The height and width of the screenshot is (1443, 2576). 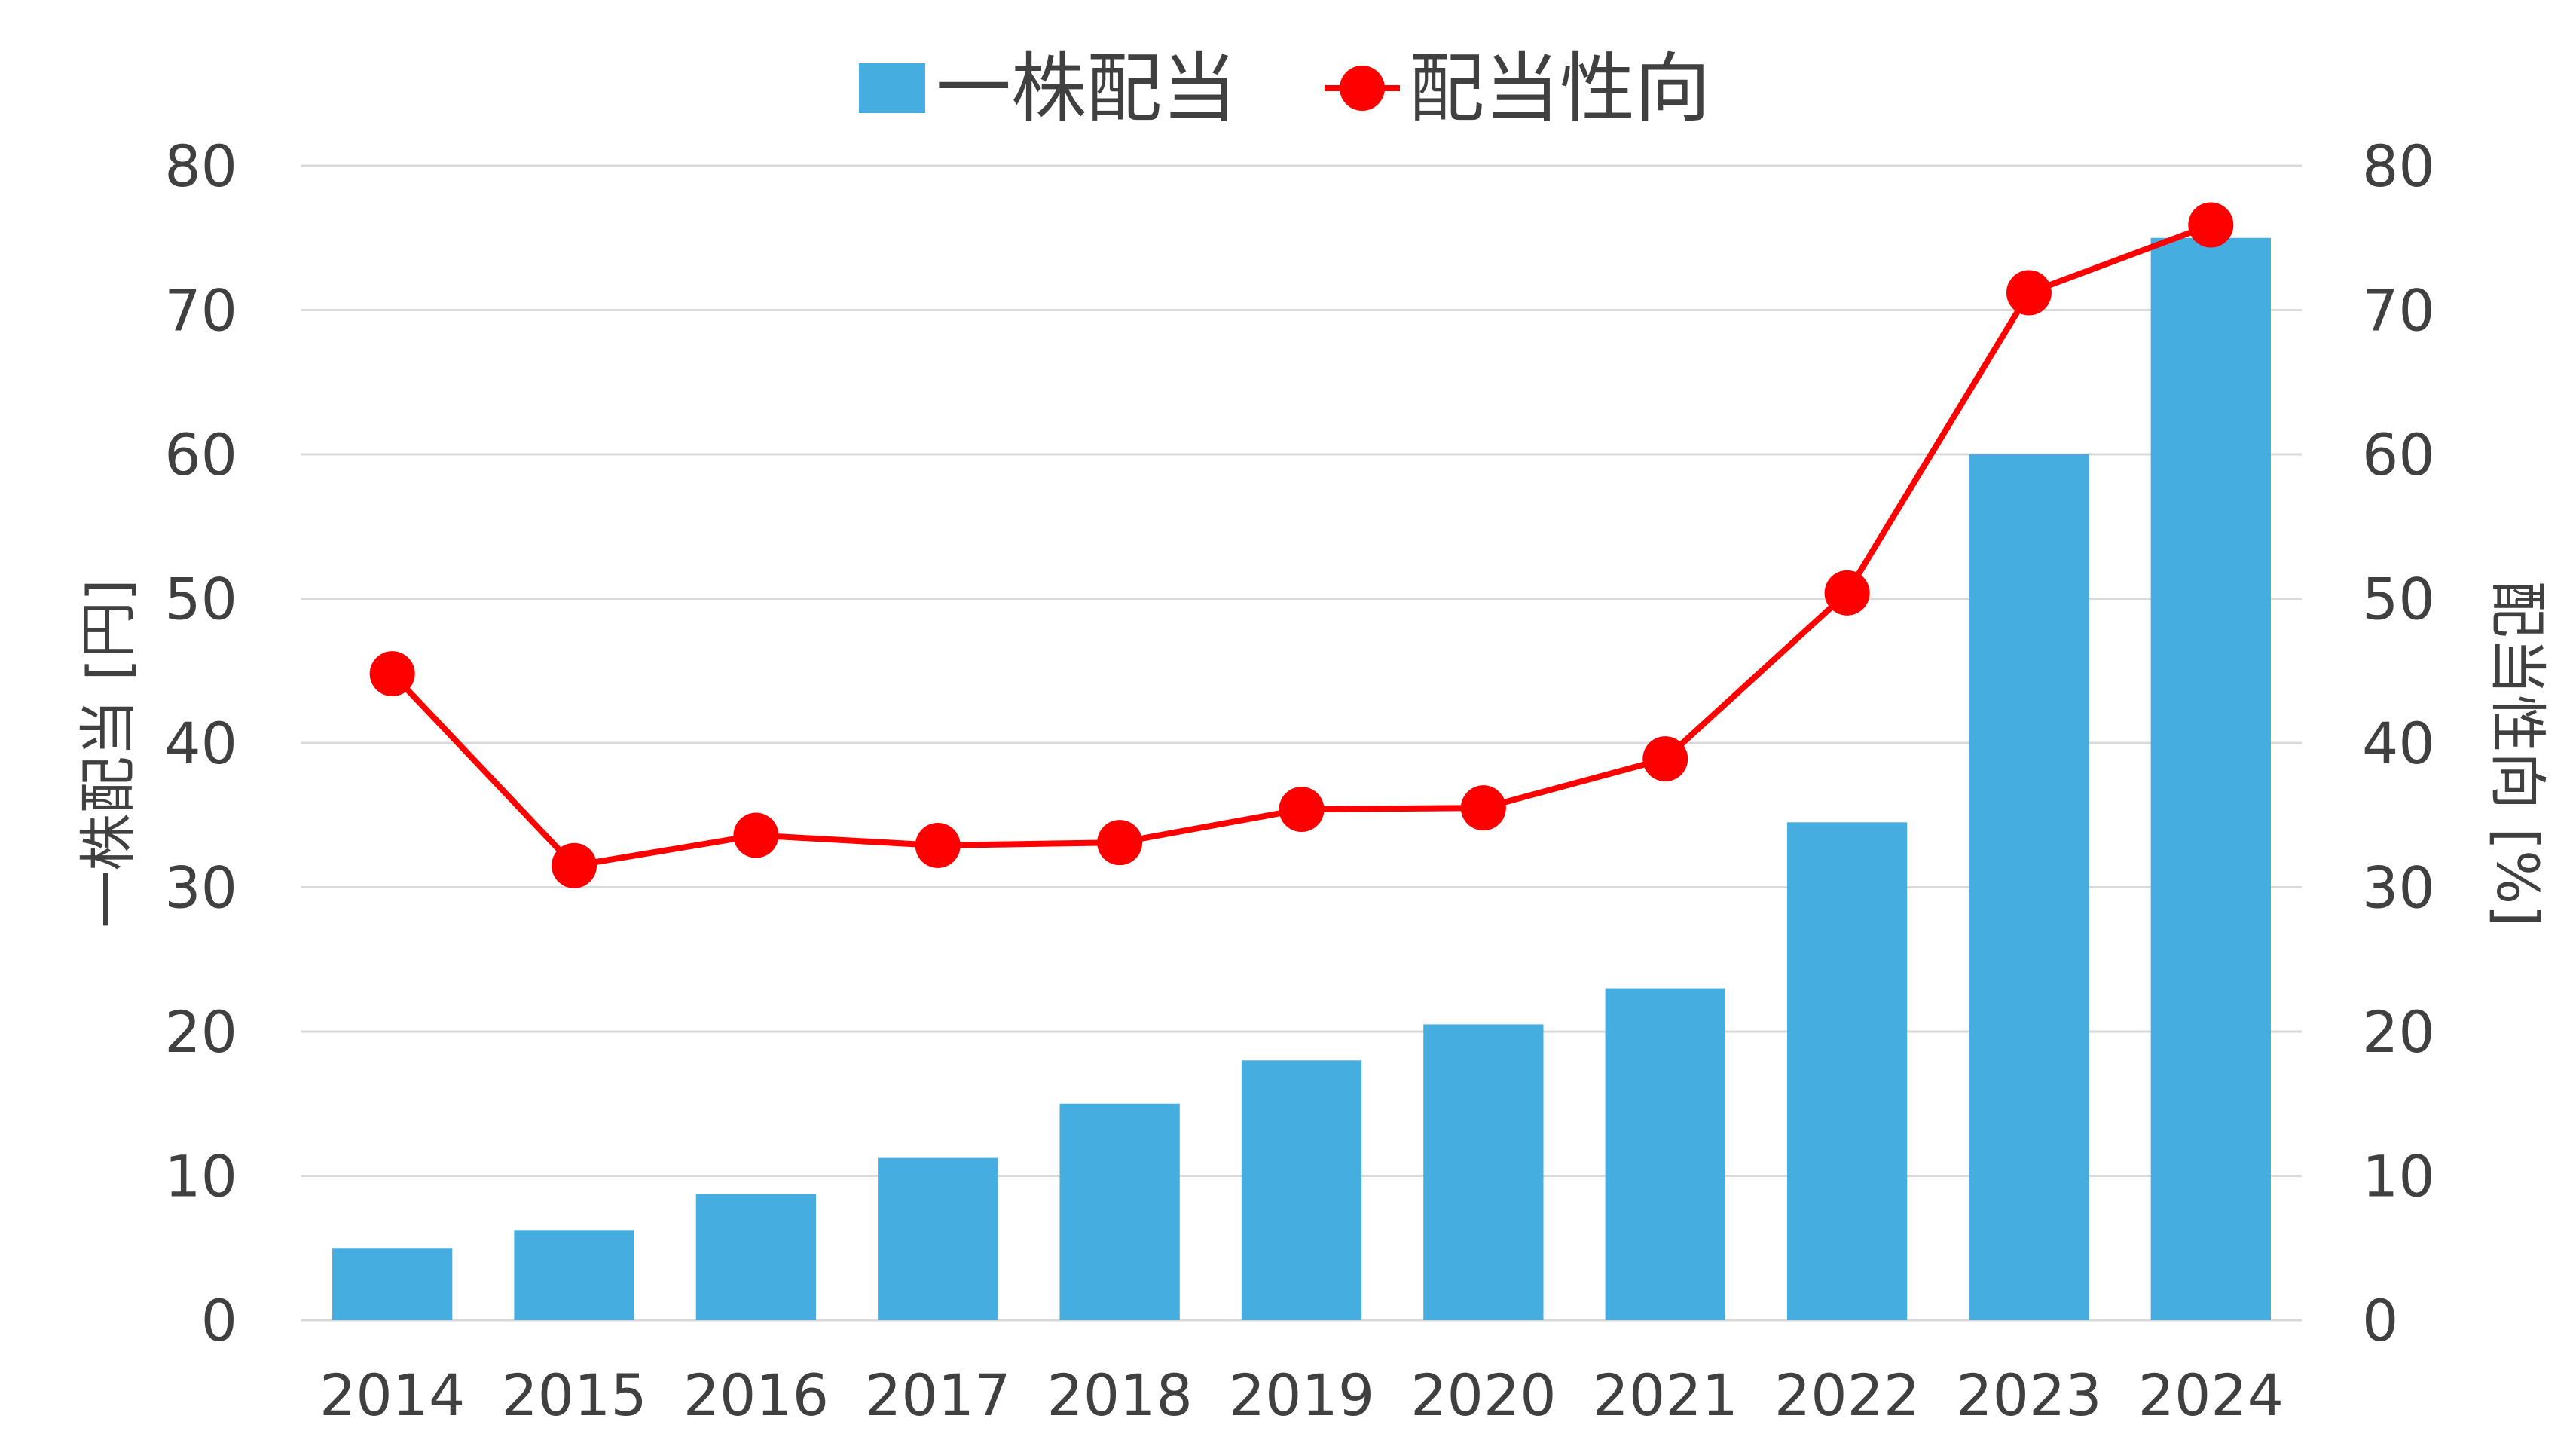 I want to click on x-tick-label: 2019, so click(x=1301, y=1395).